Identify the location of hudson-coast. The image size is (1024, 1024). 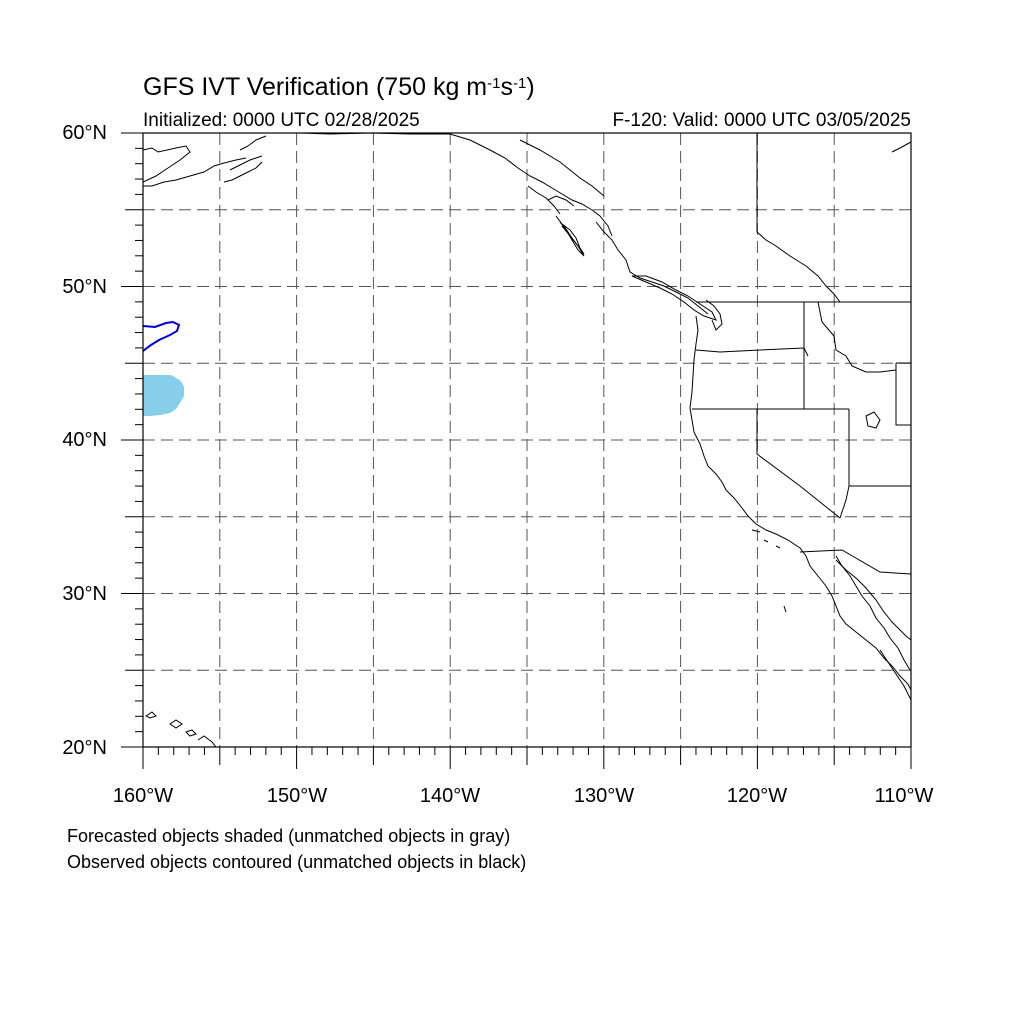
(901, 147).